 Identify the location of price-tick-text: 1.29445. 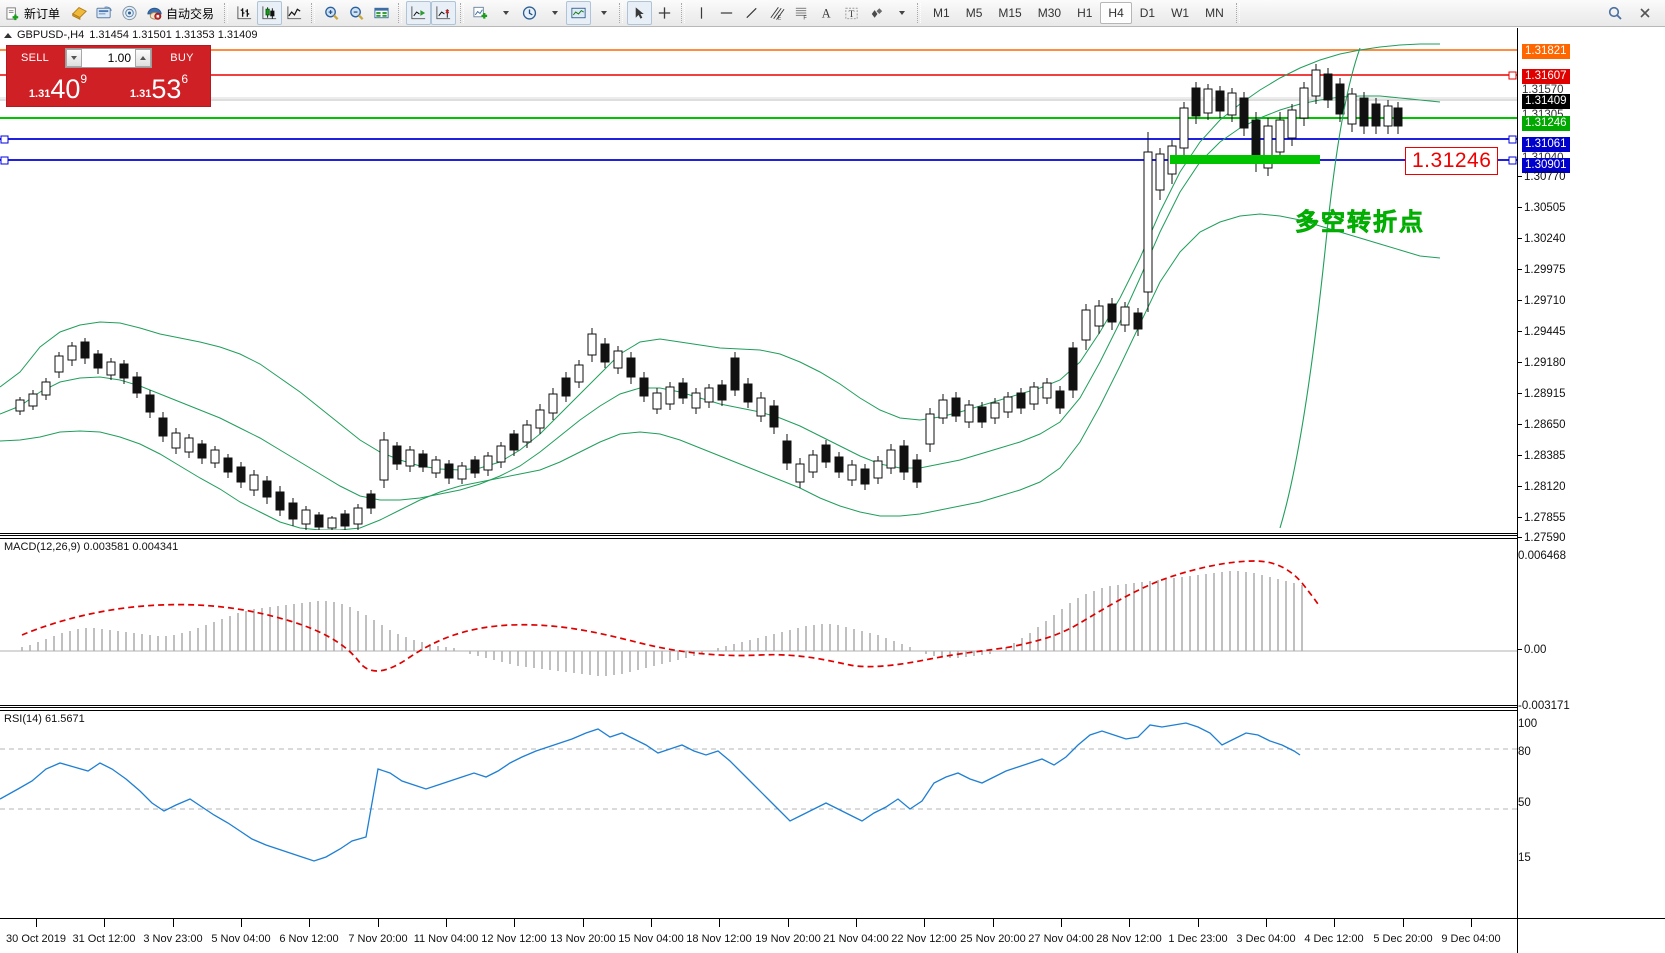
(1545, 332).